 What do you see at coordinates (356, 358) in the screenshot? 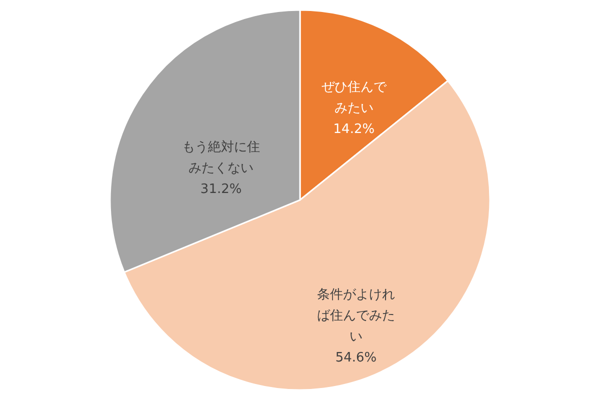
I see `data-label: 54.6%` at bounding box center [356, 358].